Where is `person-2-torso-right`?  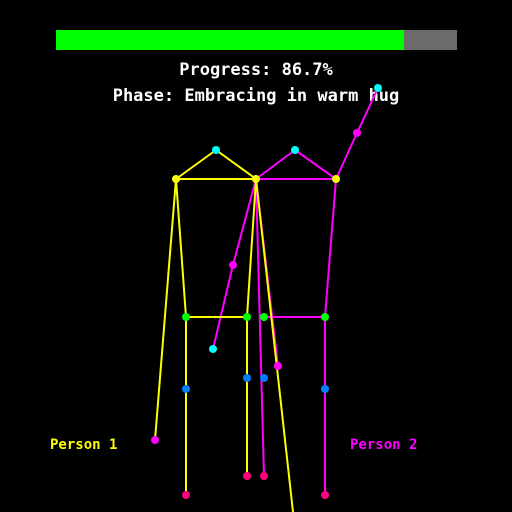 person-2-torso-right is located at coordinates (330, 248).